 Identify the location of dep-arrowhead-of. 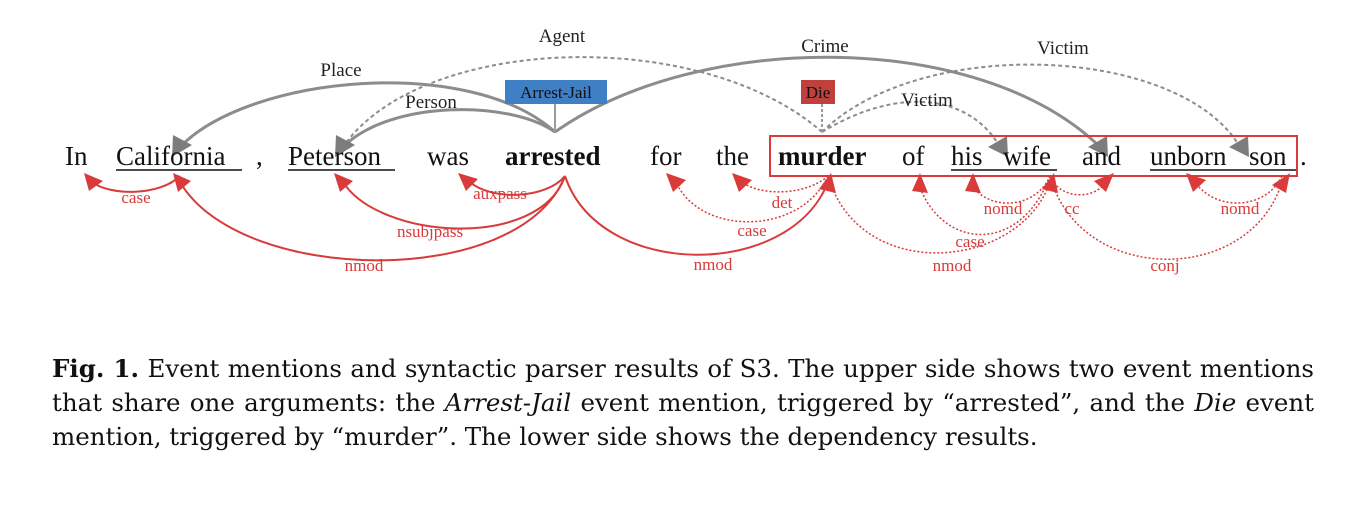
(920, 183).